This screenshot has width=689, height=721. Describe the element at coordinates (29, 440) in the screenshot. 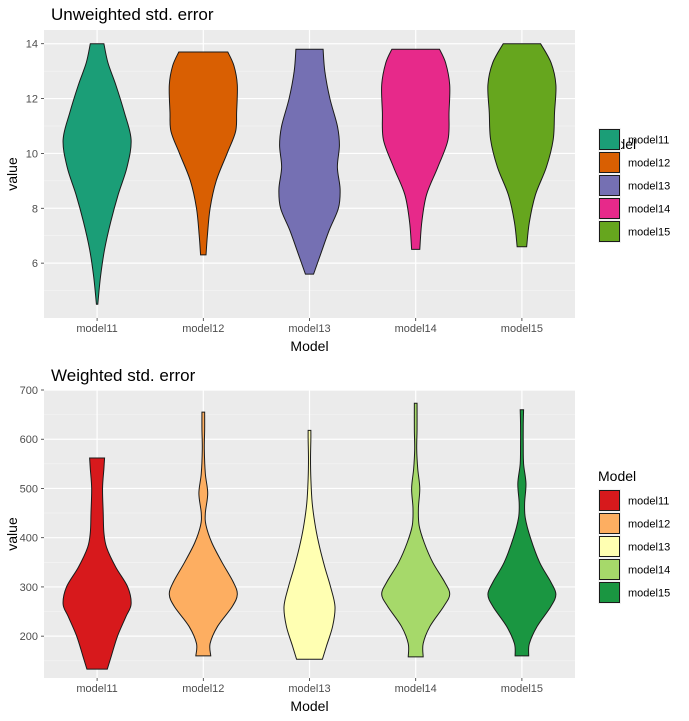

I see `y-tick-label: 600` at that location.